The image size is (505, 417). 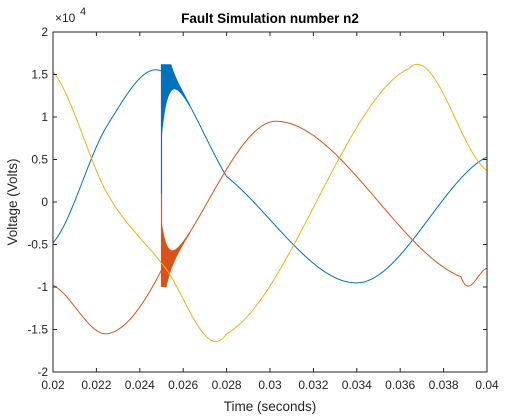 What do you see at coordinates (39, 160) in the screenshot?
I see `y-tick-label: 0.5` at bounding box center [39, 160].